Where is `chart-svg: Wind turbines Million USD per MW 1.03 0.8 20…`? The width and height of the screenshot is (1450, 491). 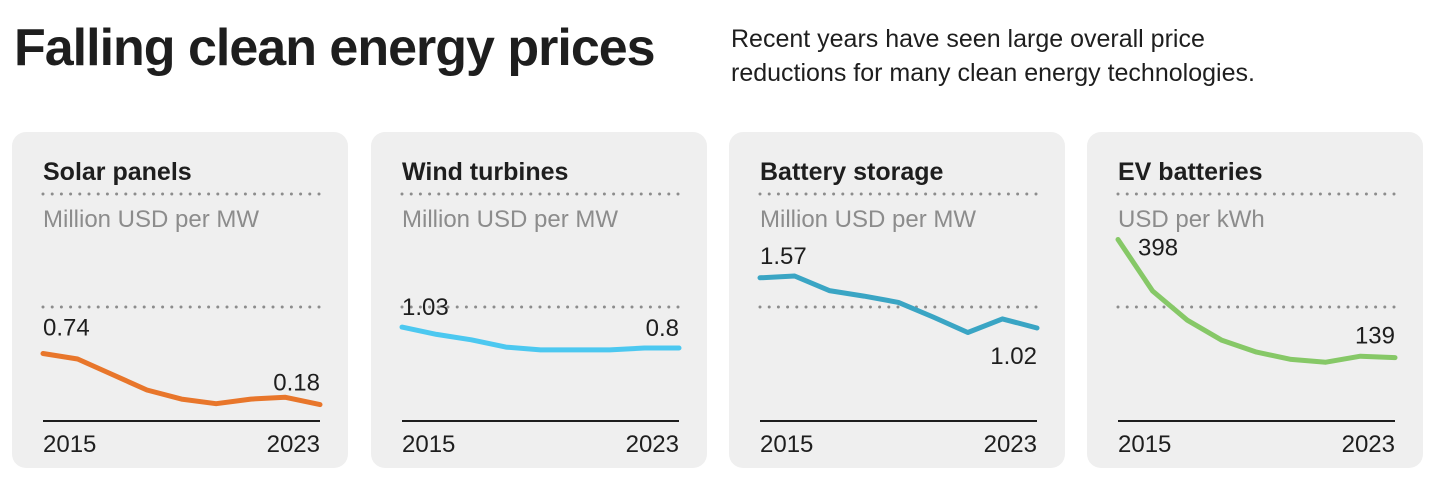 chart-svg: Wind turbines Million USD per MW 1.03 0.8 20… is located at coordinates (540, 308).